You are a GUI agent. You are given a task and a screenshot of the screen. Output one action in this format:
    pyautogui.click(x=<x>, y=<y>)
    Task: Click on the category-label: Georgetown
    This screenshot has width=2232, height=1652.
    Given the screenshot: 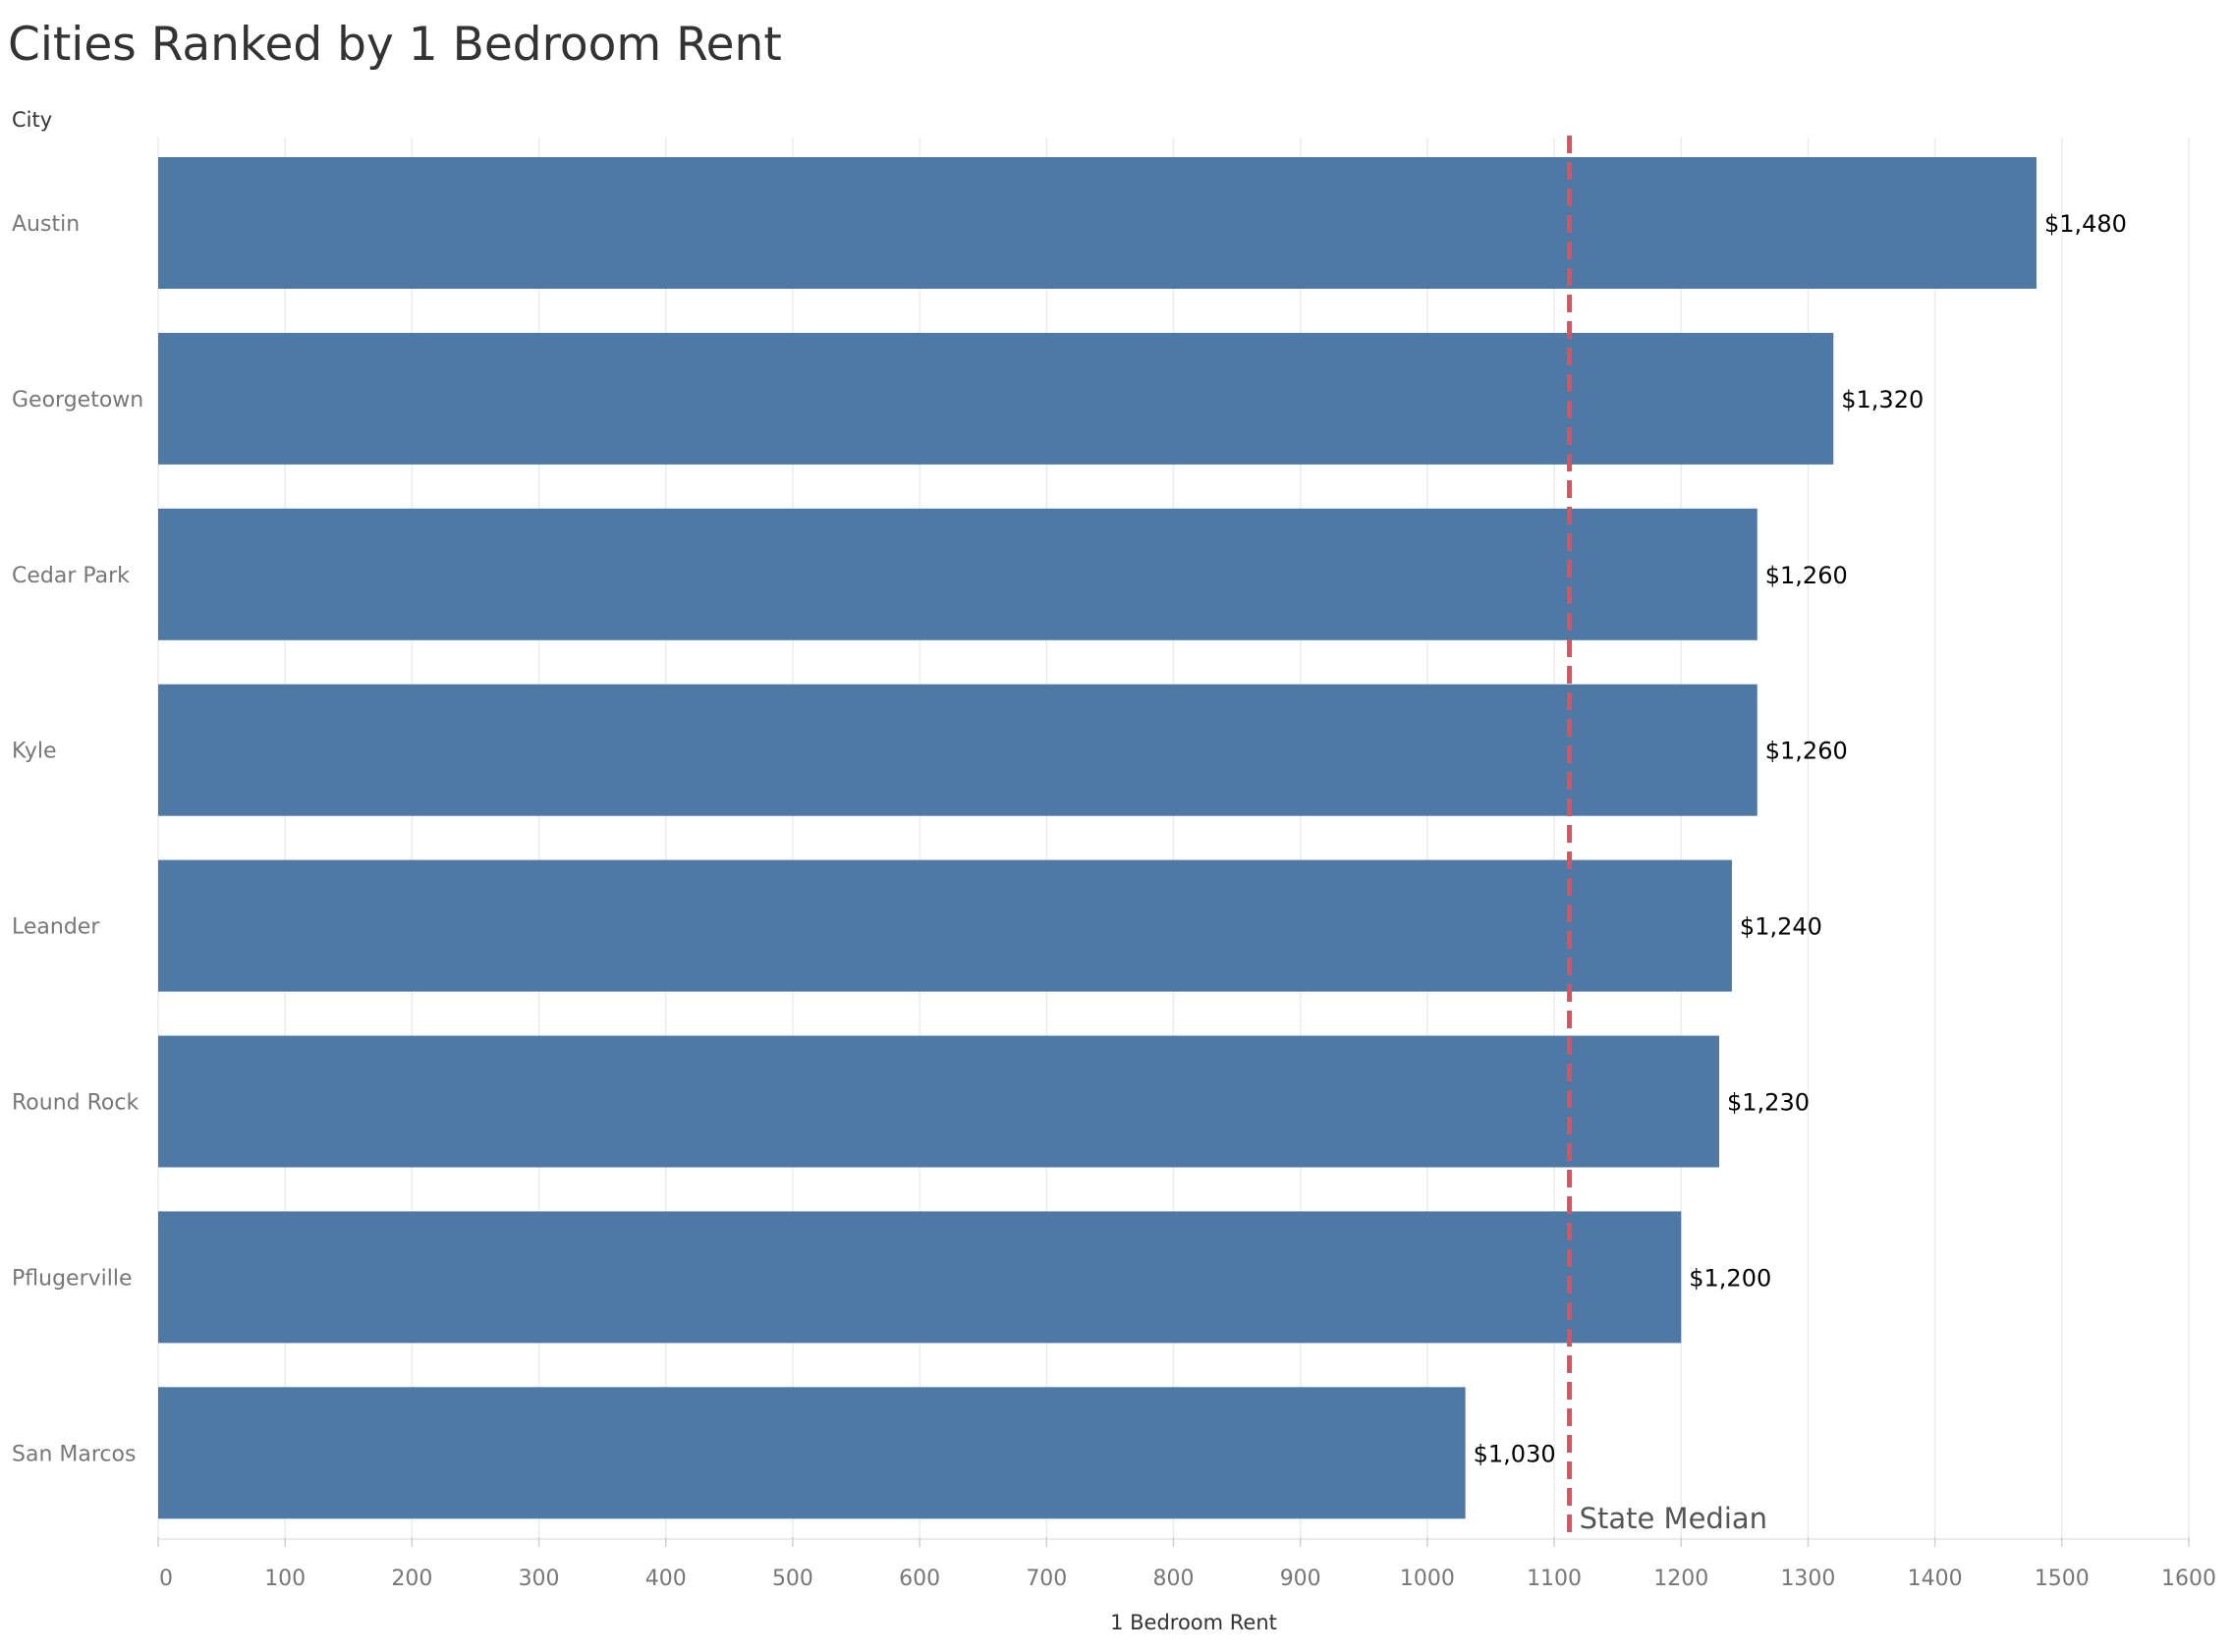 What is the action you would take?
    pyautogui.click(x=78, y=400)
    